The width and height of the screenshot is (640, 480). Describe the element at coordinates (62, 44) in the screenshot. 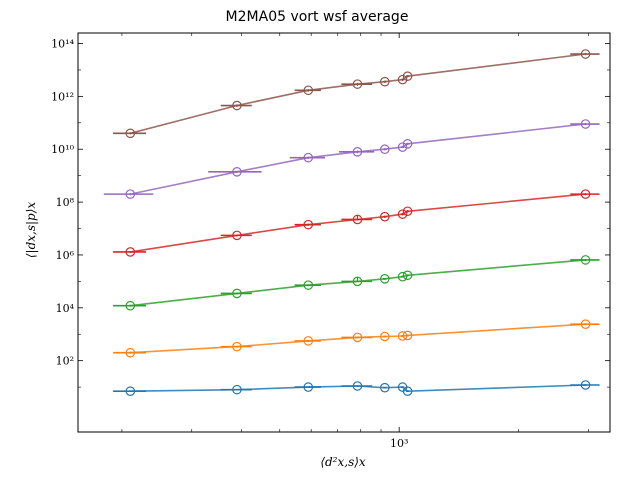

I see `y-tick-label: 10¹⁴` at that location.